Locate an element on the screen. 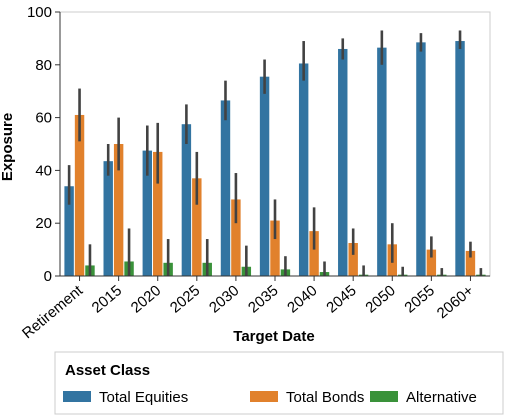 Image resolution: width=508 pixels, height=420 pixels. x-tick-label: 2015 is located at coordinates (107, 299).